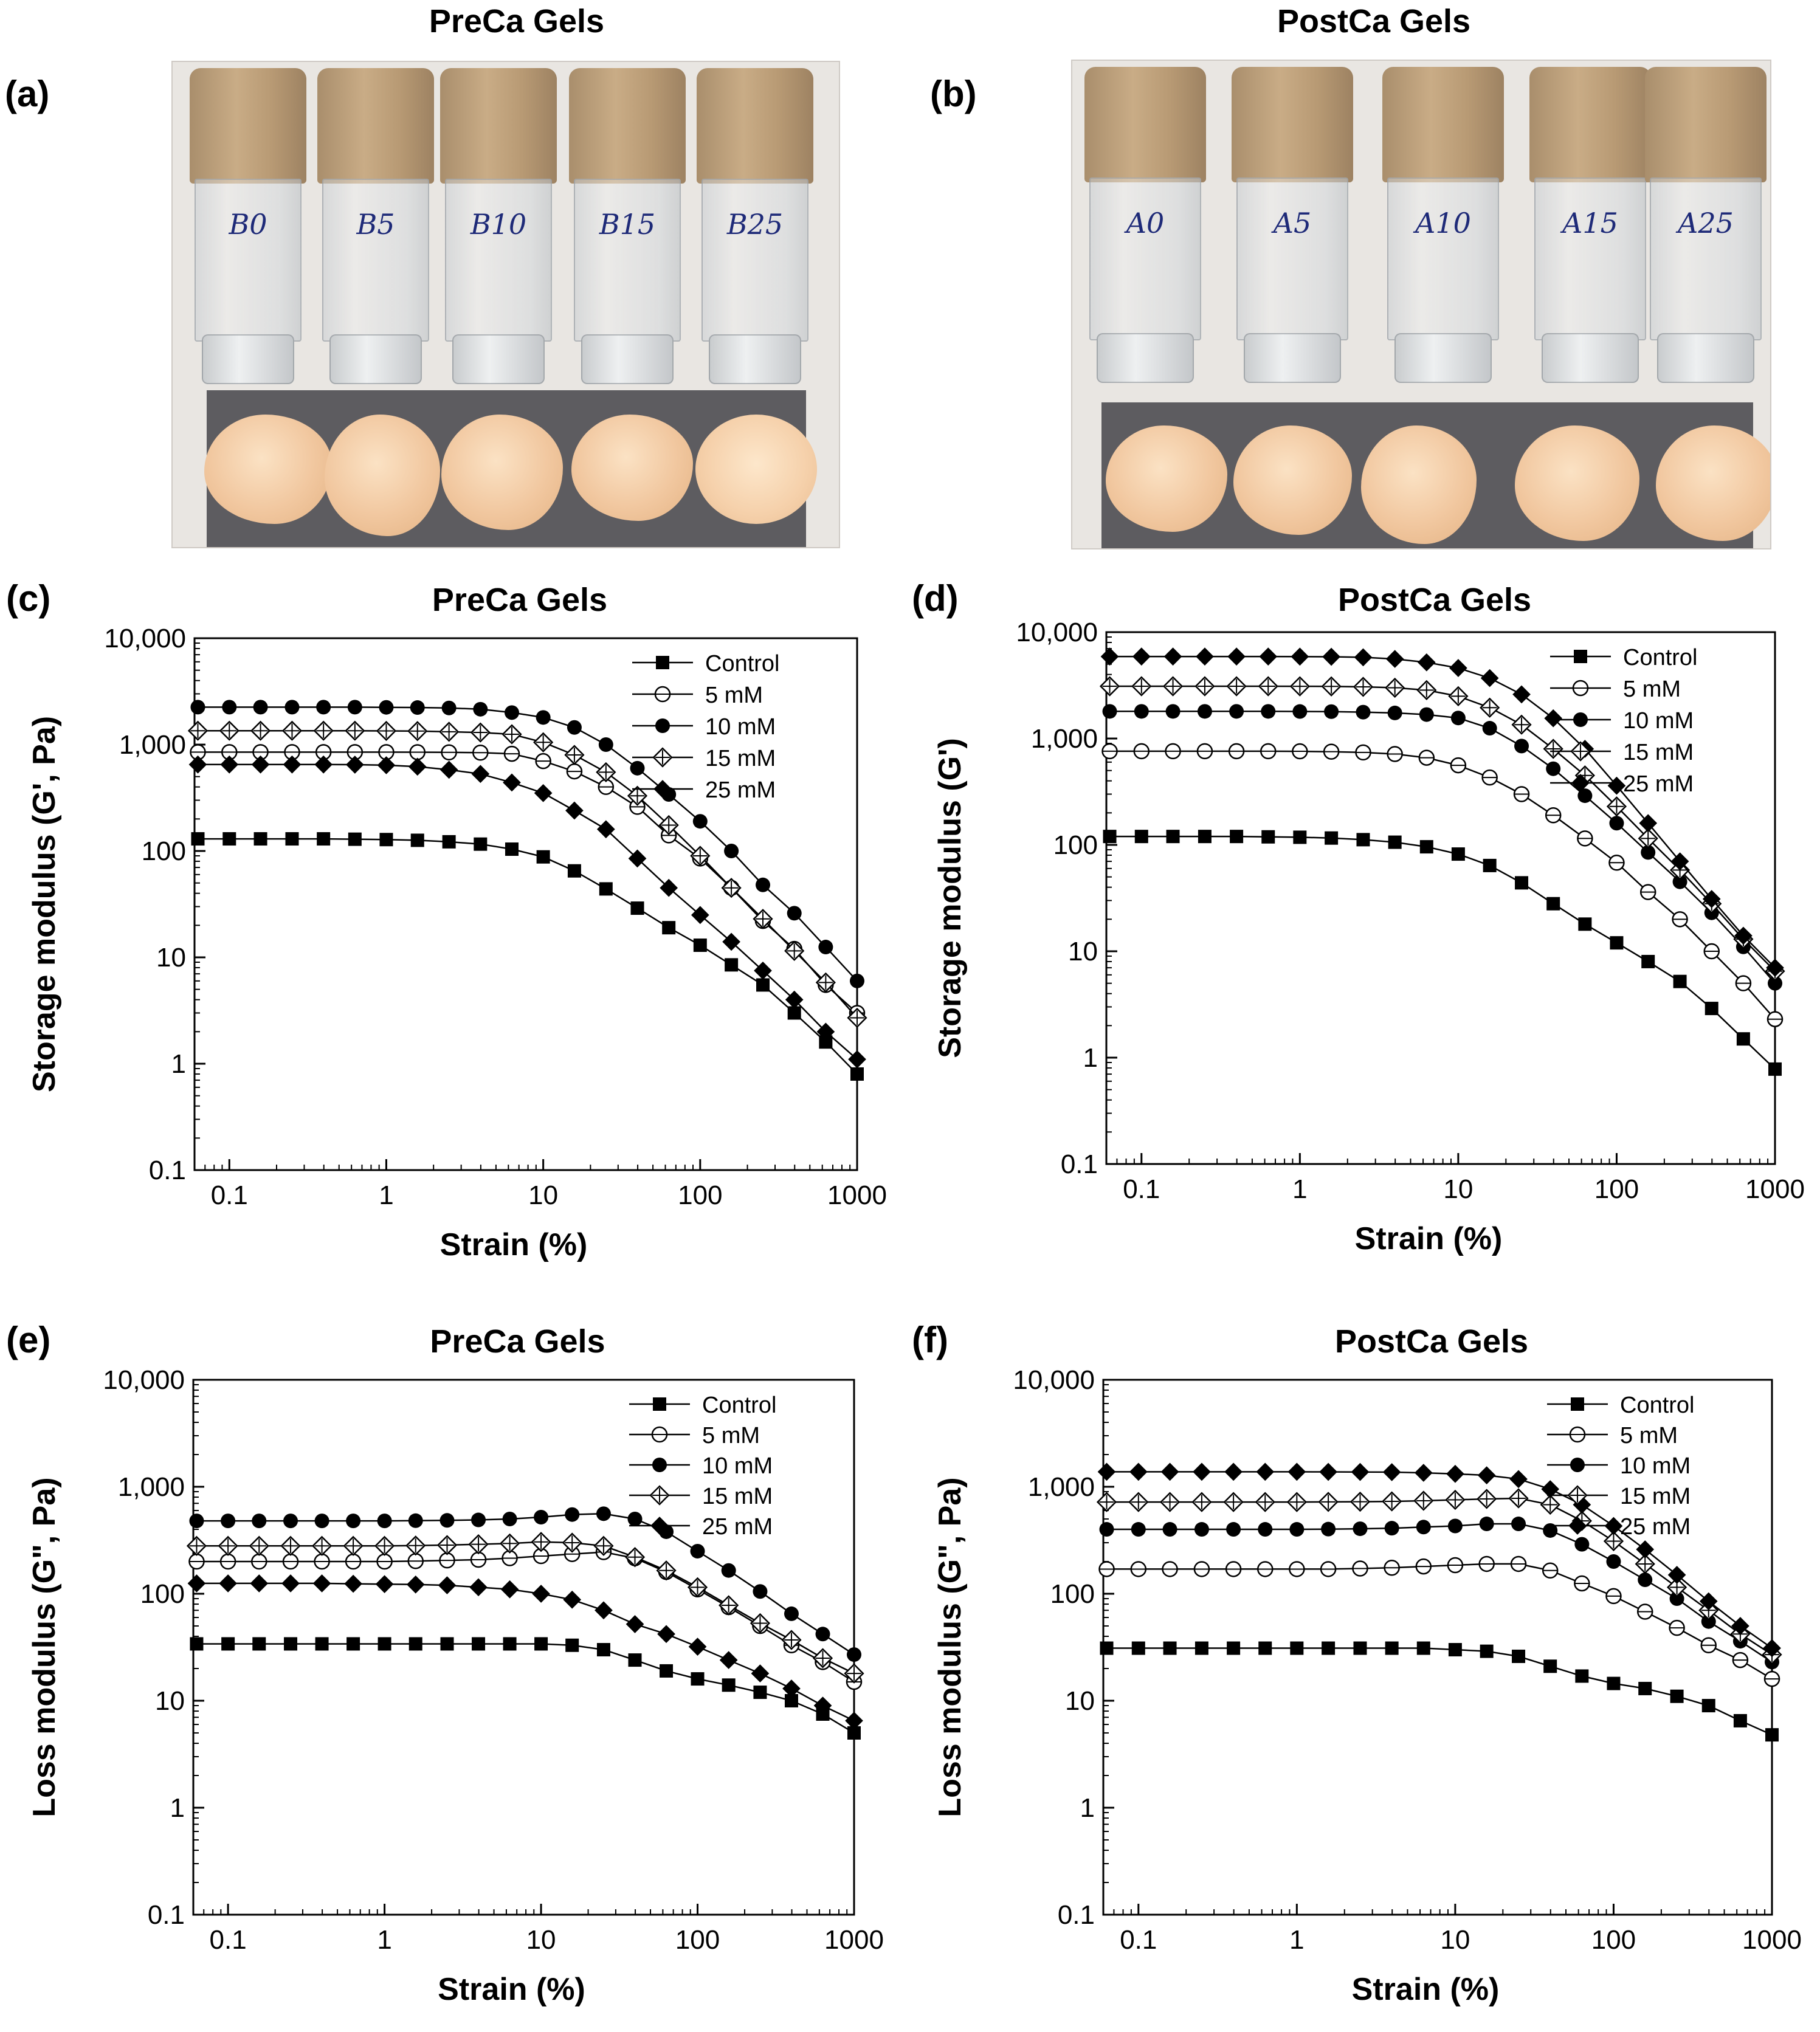 The width and height of the screenshot is (1820, 2032). Describe the element at coordinates (28, 1340) in the screenshot. I see `panel-label: (e)` at that location.